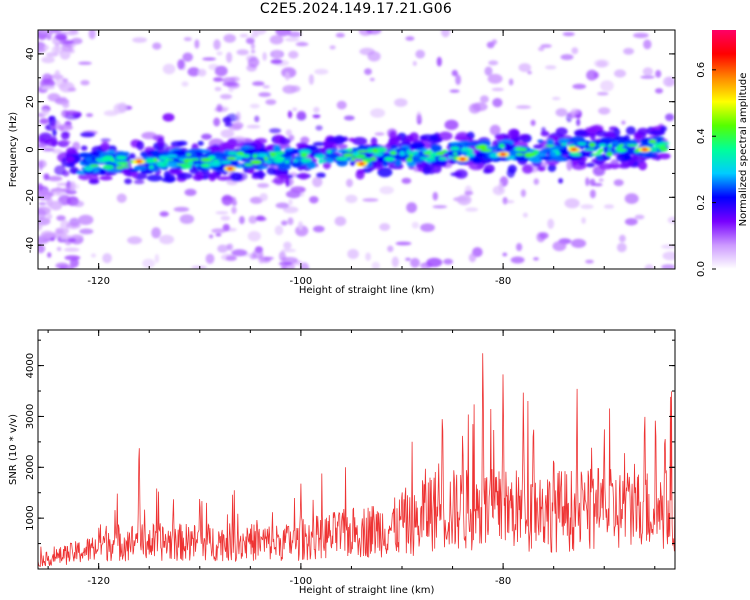  What do you see at coordinates (30, 365) in the screenshot?
I see `y-tick-label: 4000` at bounding box center [30, 365].